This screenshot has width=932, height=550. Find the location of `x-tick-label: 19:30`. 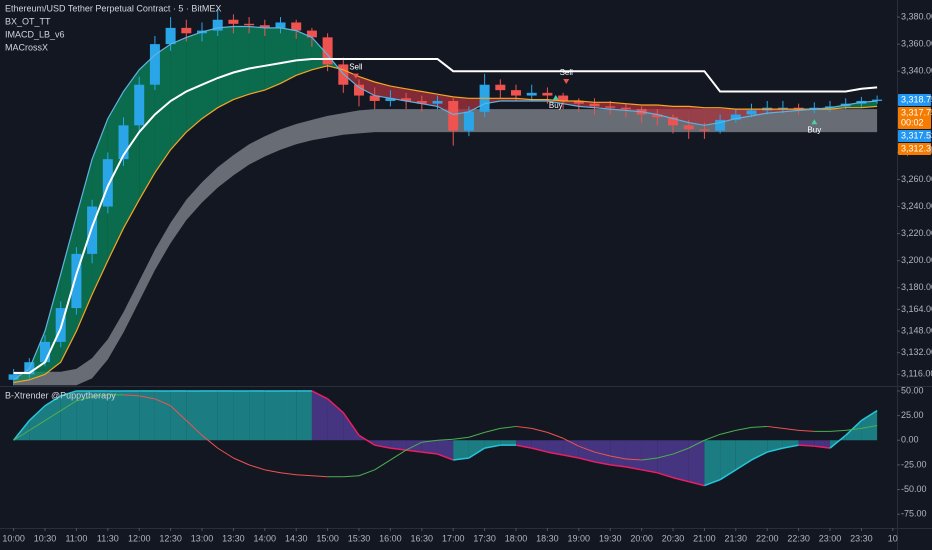

x-tick-label: 19:30 is located at coordinates (610, 538).